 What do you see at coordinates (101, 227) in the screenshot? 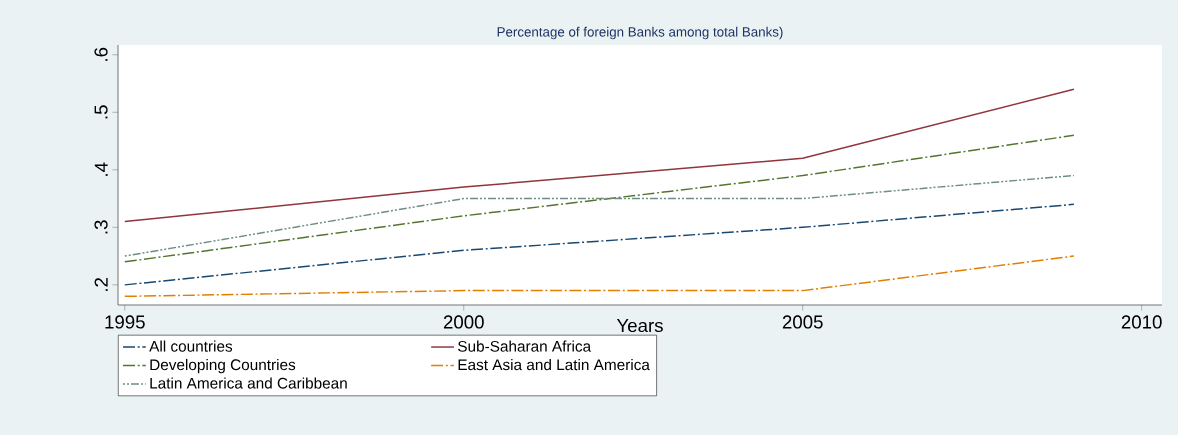
I see `y-tick-label: .3` at bounding box center [101, 227].